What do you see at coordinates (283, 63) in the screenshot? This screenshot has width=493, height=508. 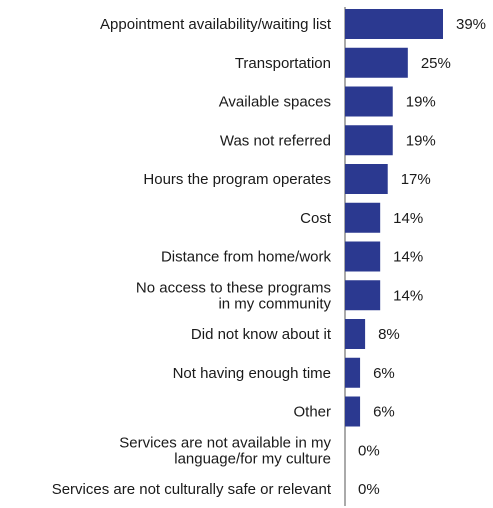 I see `category-label: Transportation` at bounding box center [283, 63].